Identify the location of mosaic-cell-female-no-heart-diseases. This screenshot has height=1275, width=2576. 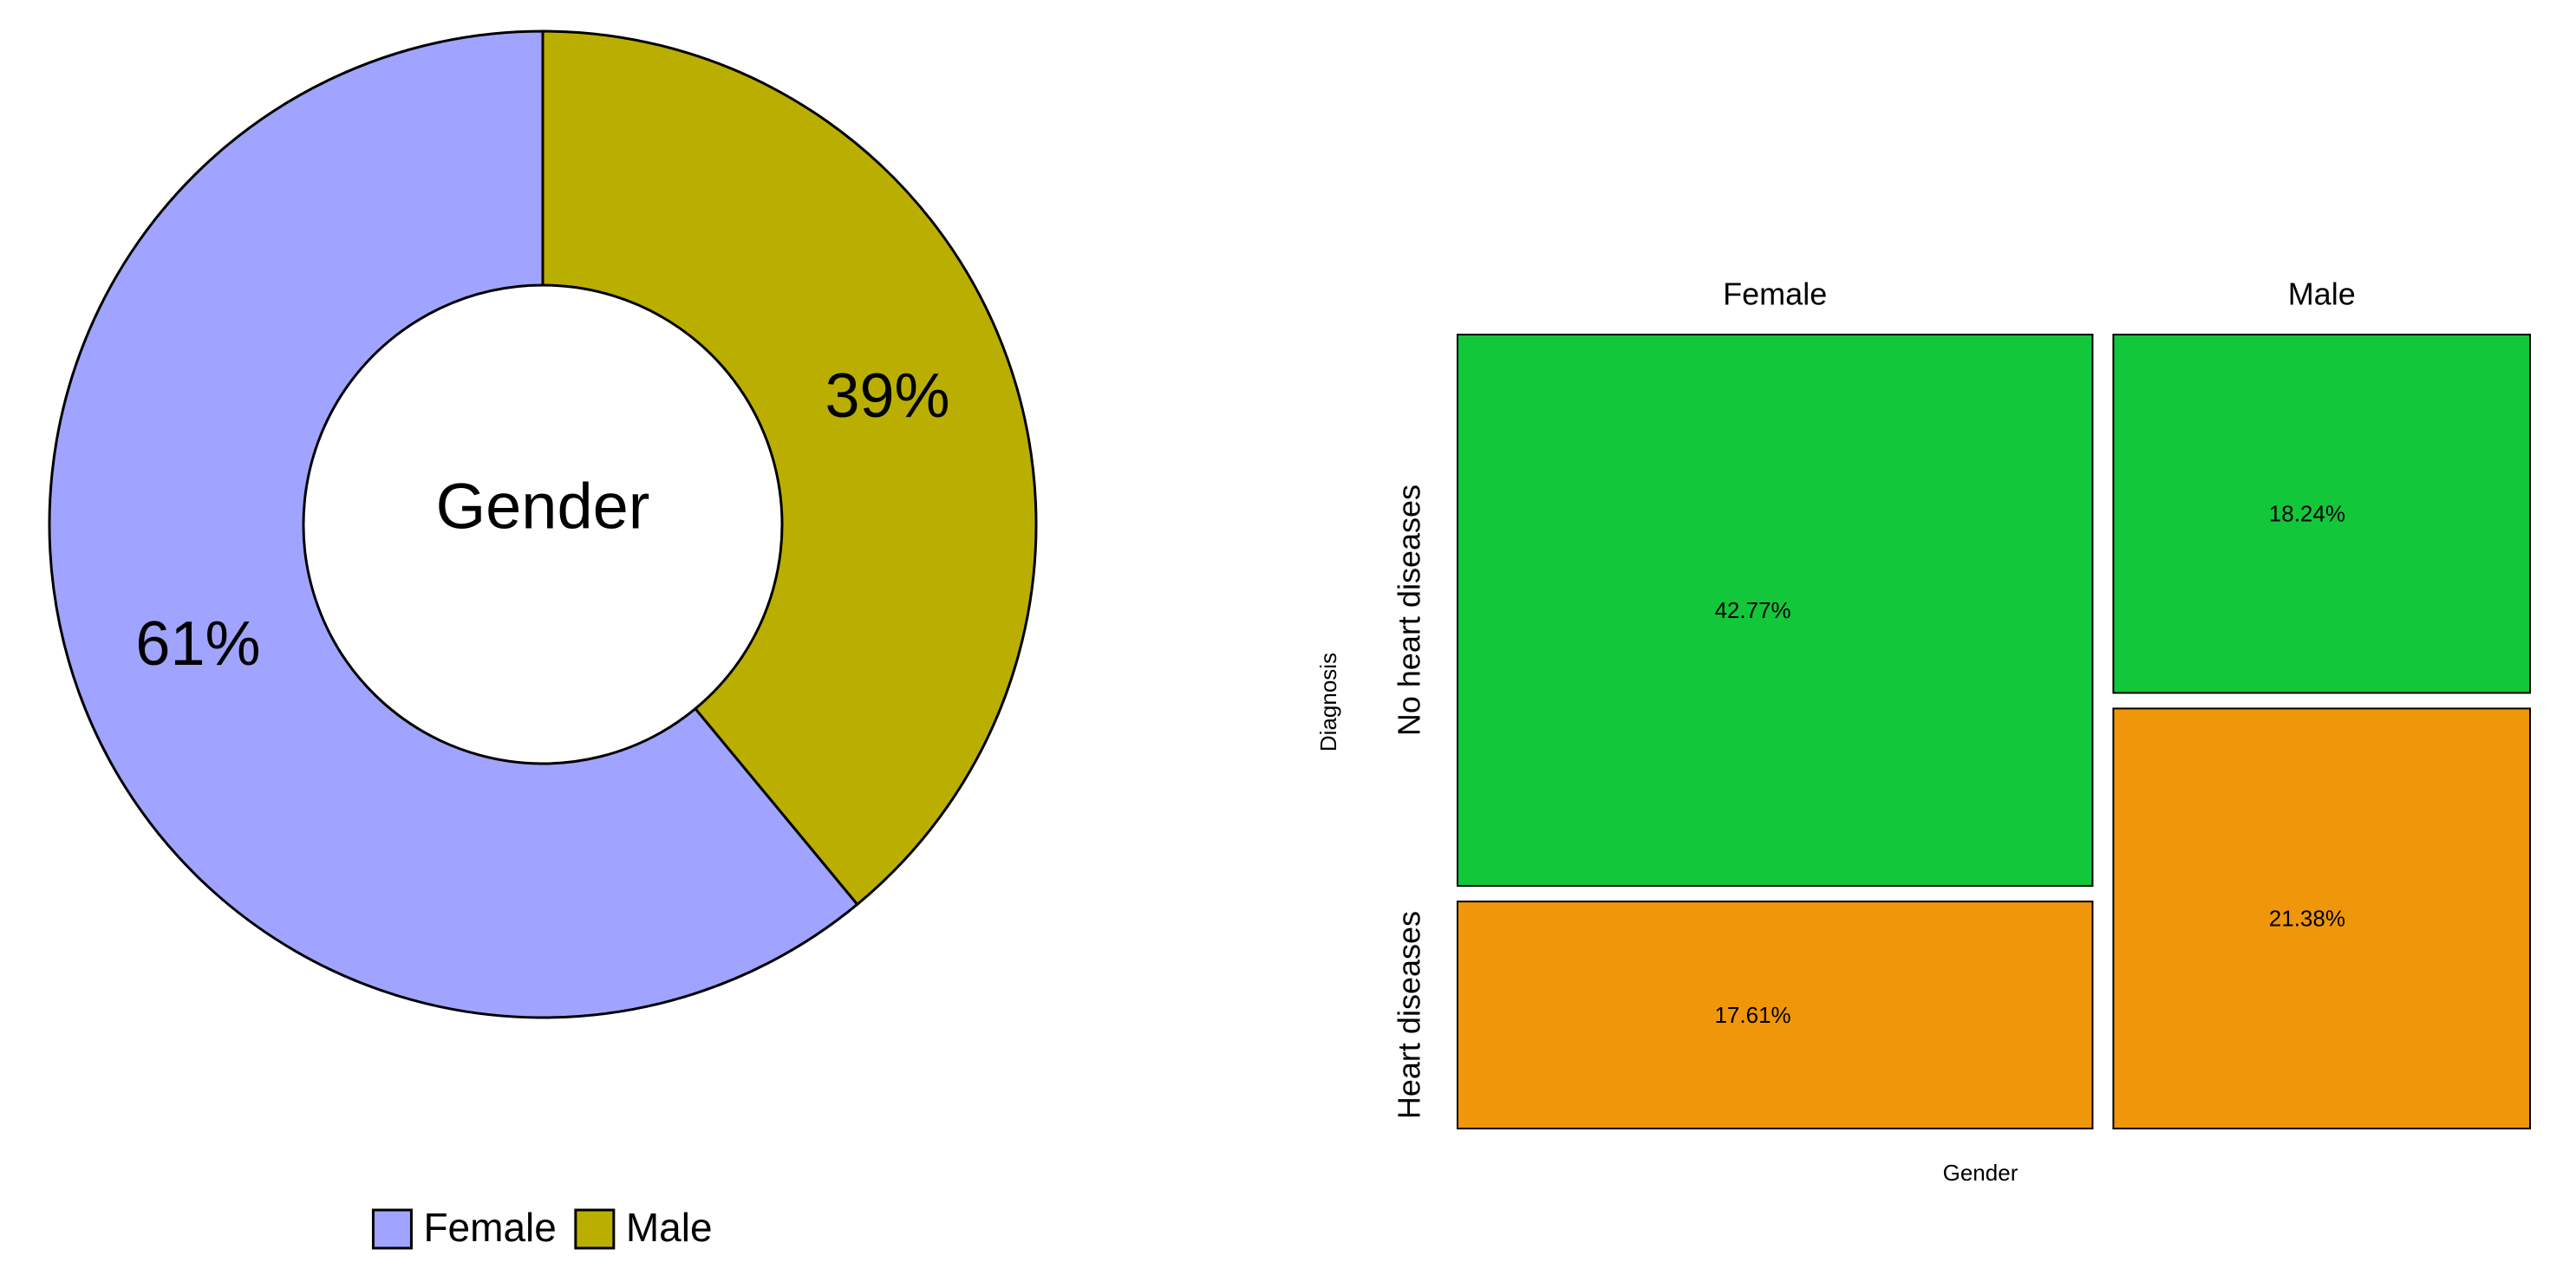
(1776, 611).